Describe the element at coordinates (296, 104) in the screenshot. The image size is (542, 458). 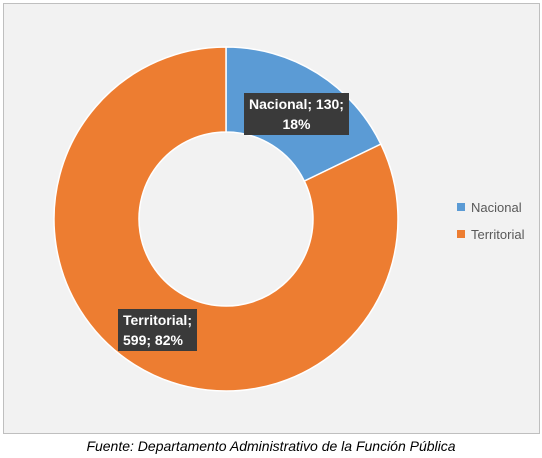
I see `data-label-nacional-line1: Nacional; 130;` at that location.